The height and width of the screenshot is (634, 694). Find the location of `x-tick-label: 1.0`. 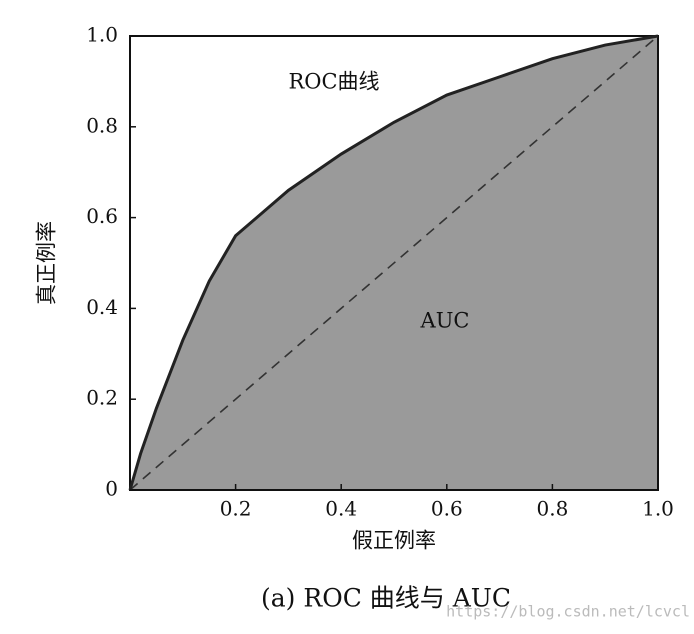

x-tick-label: 1.0 is located at coordinates (658, 509).